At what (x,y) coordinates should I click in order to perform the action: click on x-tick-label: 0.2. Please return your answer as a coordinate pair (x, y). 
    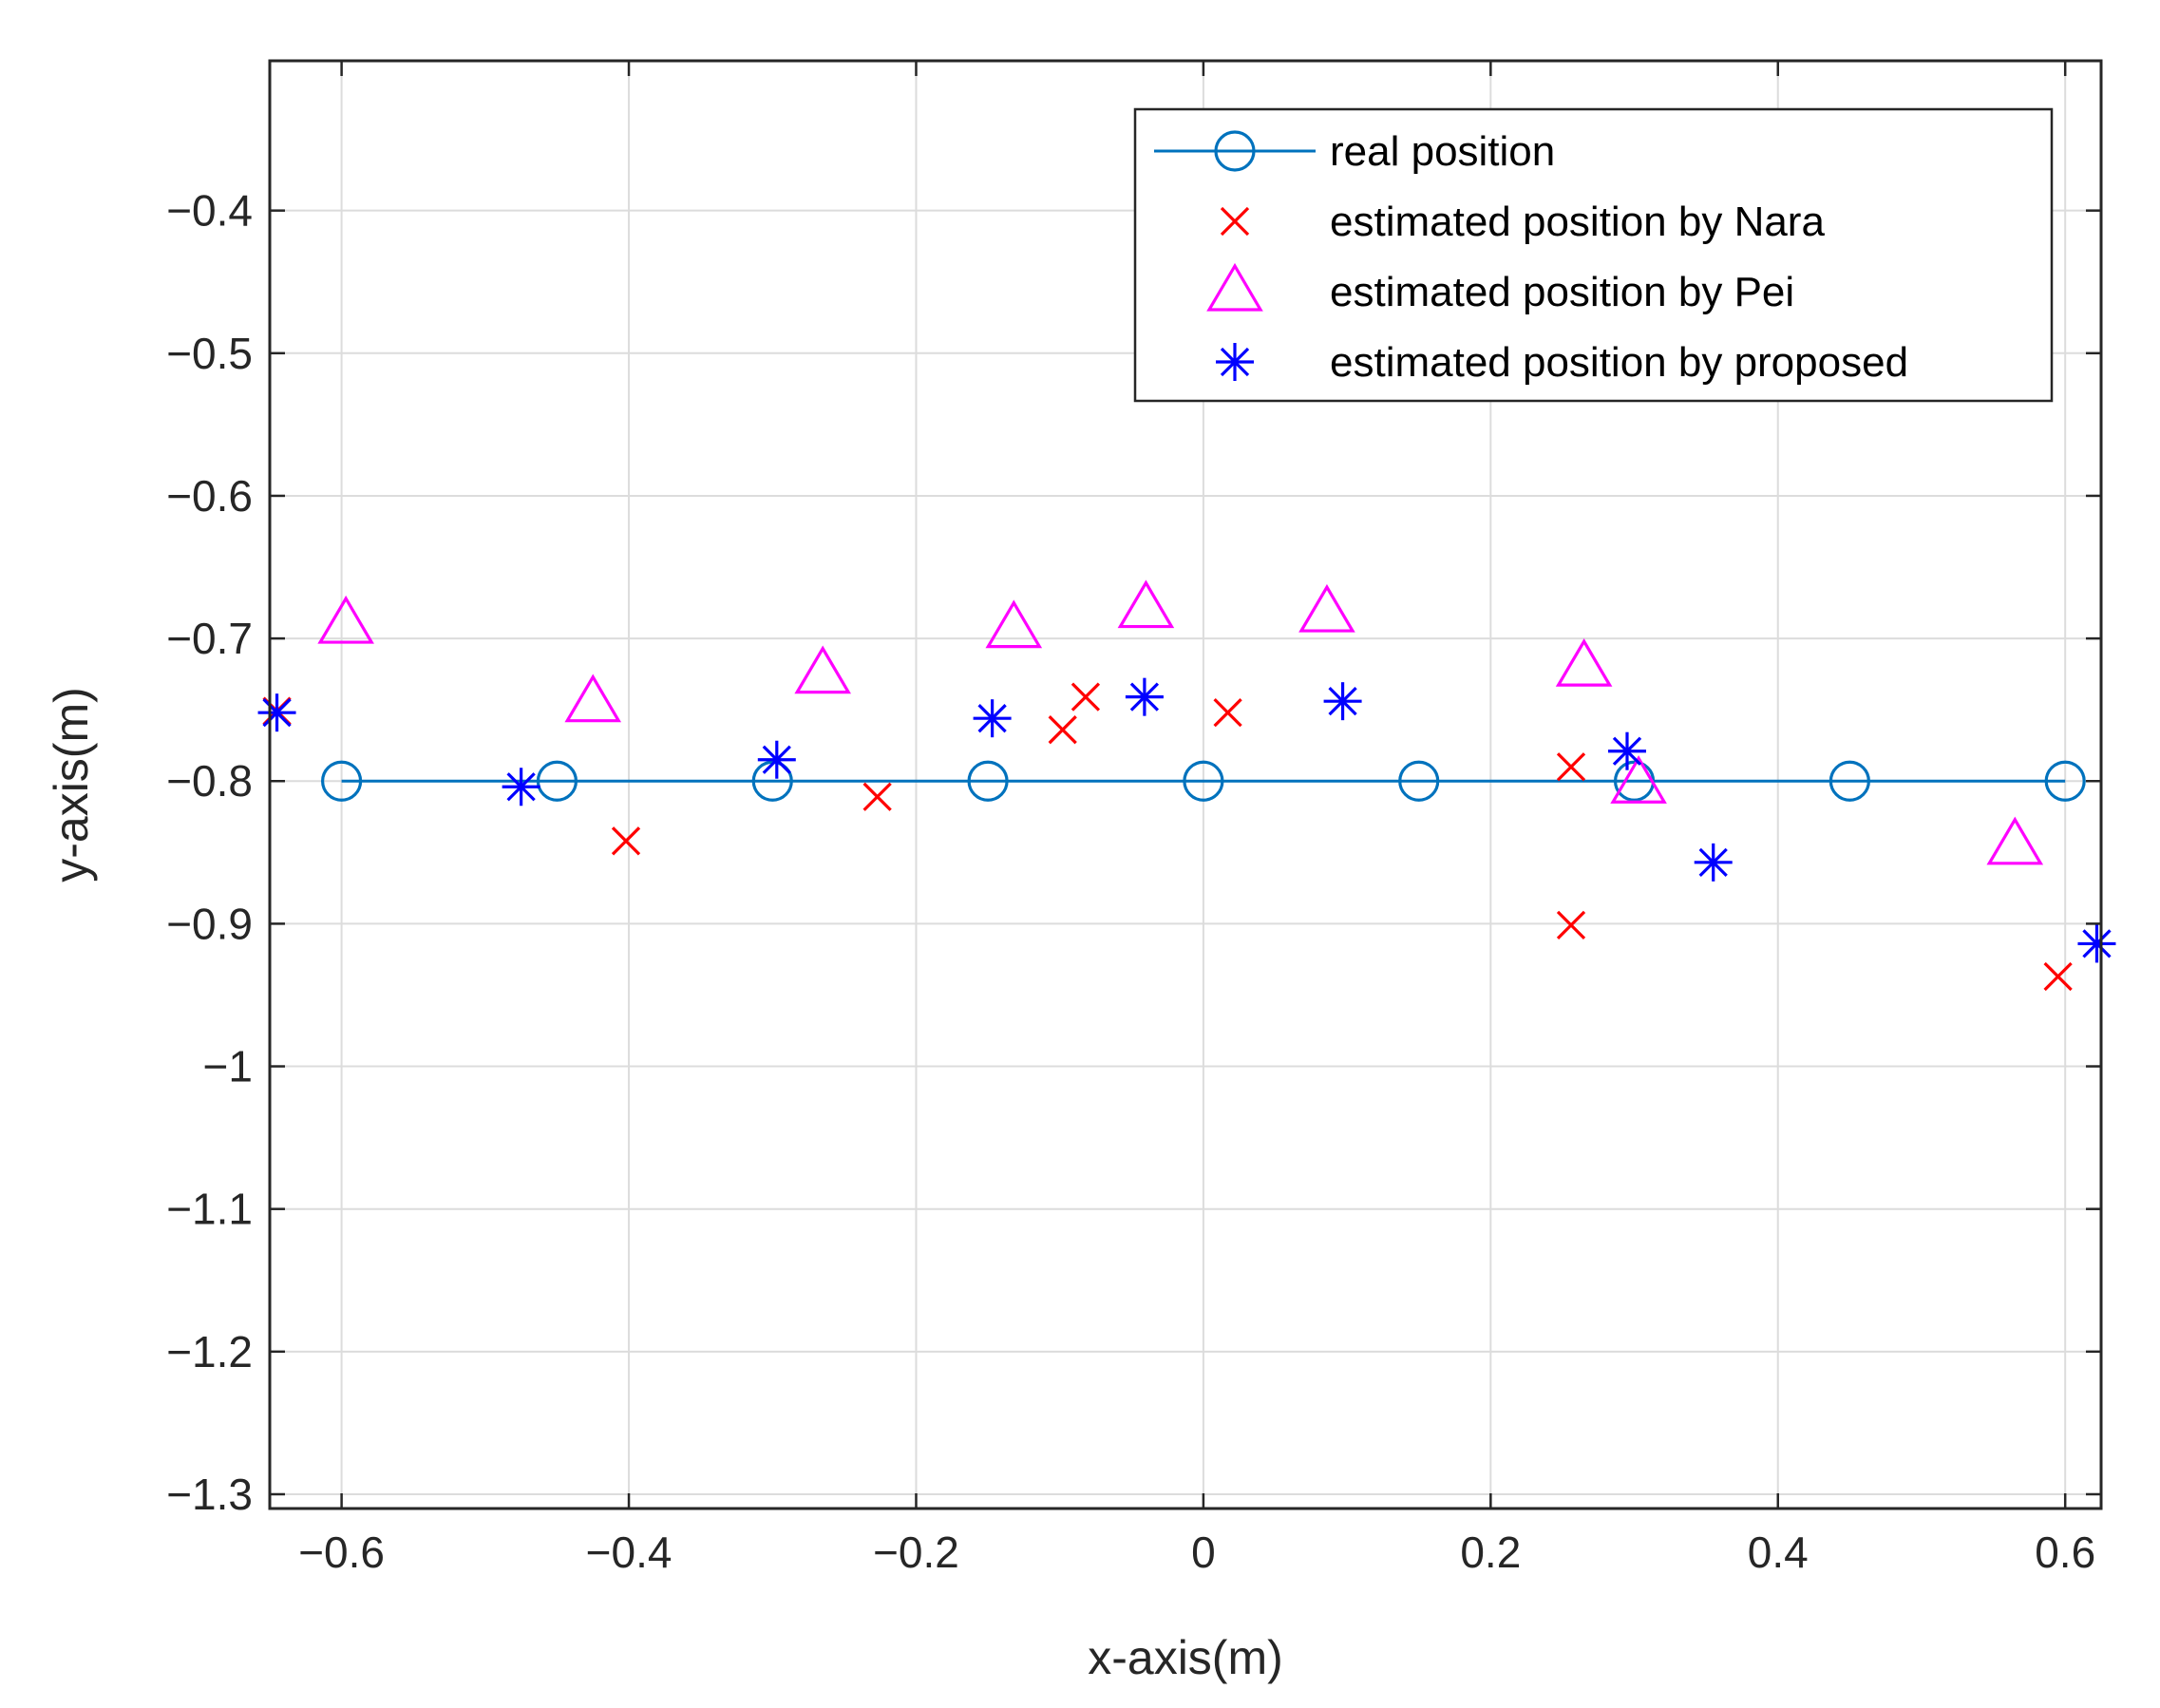
    Looking at the image, I should click on (1490, 1552).